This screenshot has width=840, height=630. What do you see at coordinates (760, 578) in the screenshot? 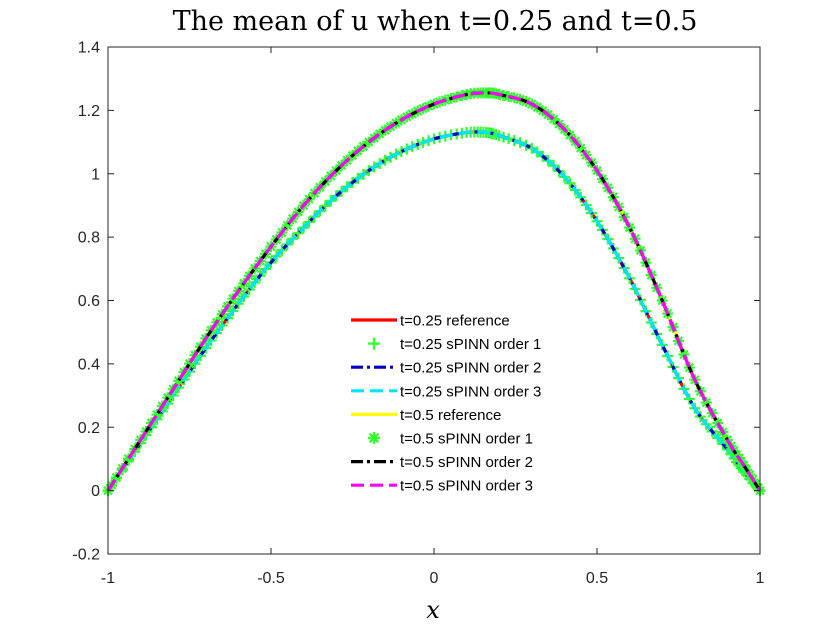
I see `x-tick-label: 1` at bounding box center [760, 578].